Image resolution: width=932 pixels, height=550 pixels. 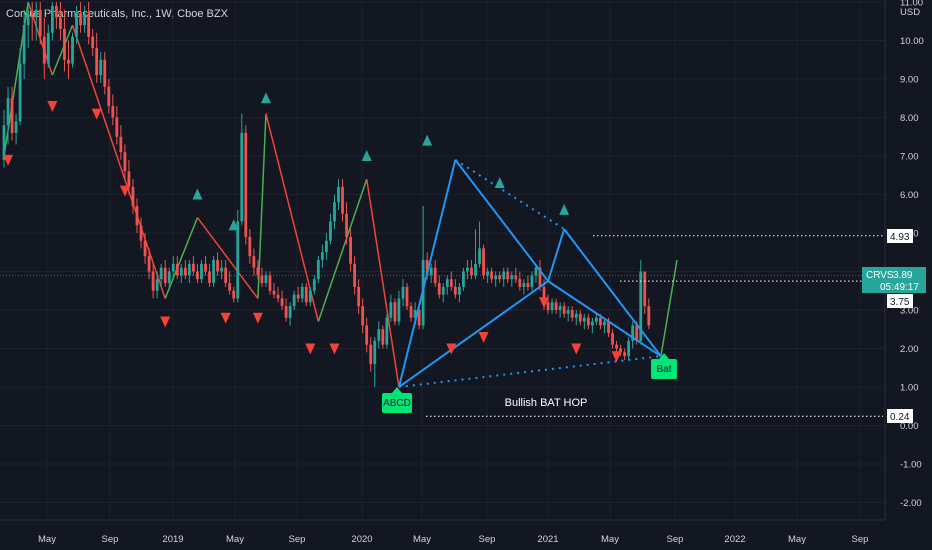 I want to click on x-tick-label: Sep, so click(x=675, y=539).